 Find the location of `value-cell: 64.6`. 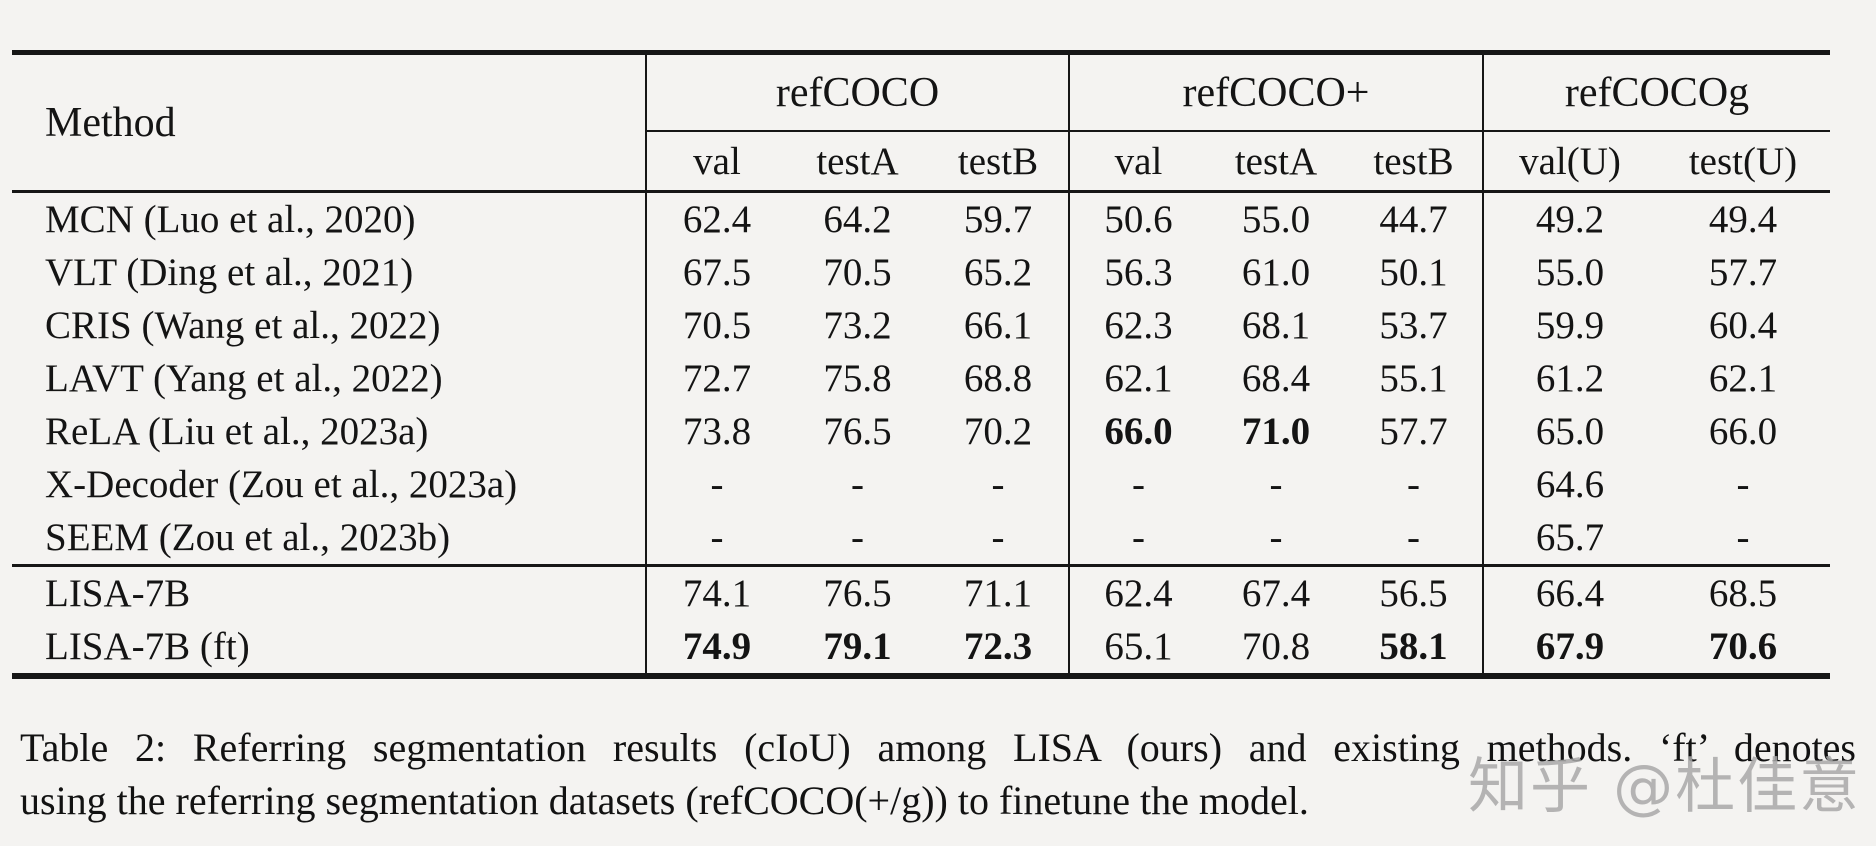

value-cell: 64.6 is located at coordinates (1570, 484).